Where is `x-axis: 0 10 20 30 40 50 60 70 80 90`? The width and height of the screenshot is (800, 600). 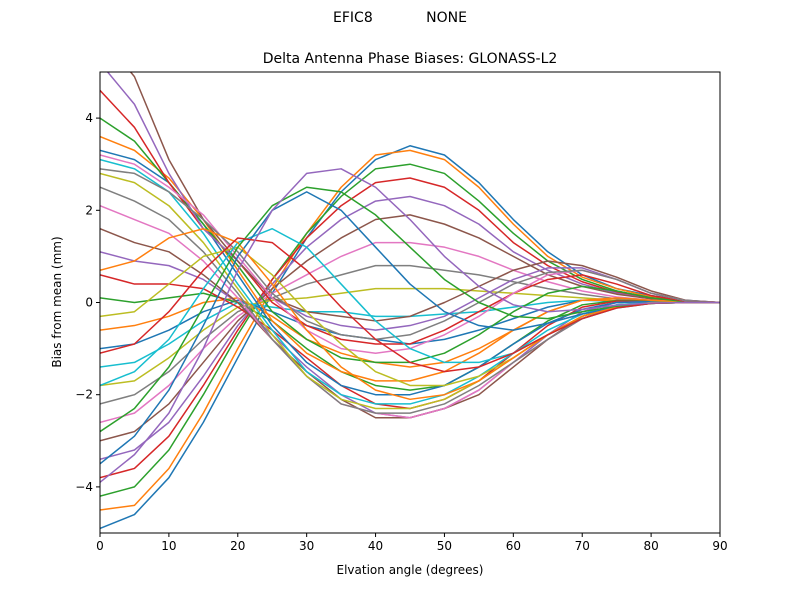
x-axis: 0 10 20 30 40 50 60 70 80 90 is located at coordinates (412, 543).